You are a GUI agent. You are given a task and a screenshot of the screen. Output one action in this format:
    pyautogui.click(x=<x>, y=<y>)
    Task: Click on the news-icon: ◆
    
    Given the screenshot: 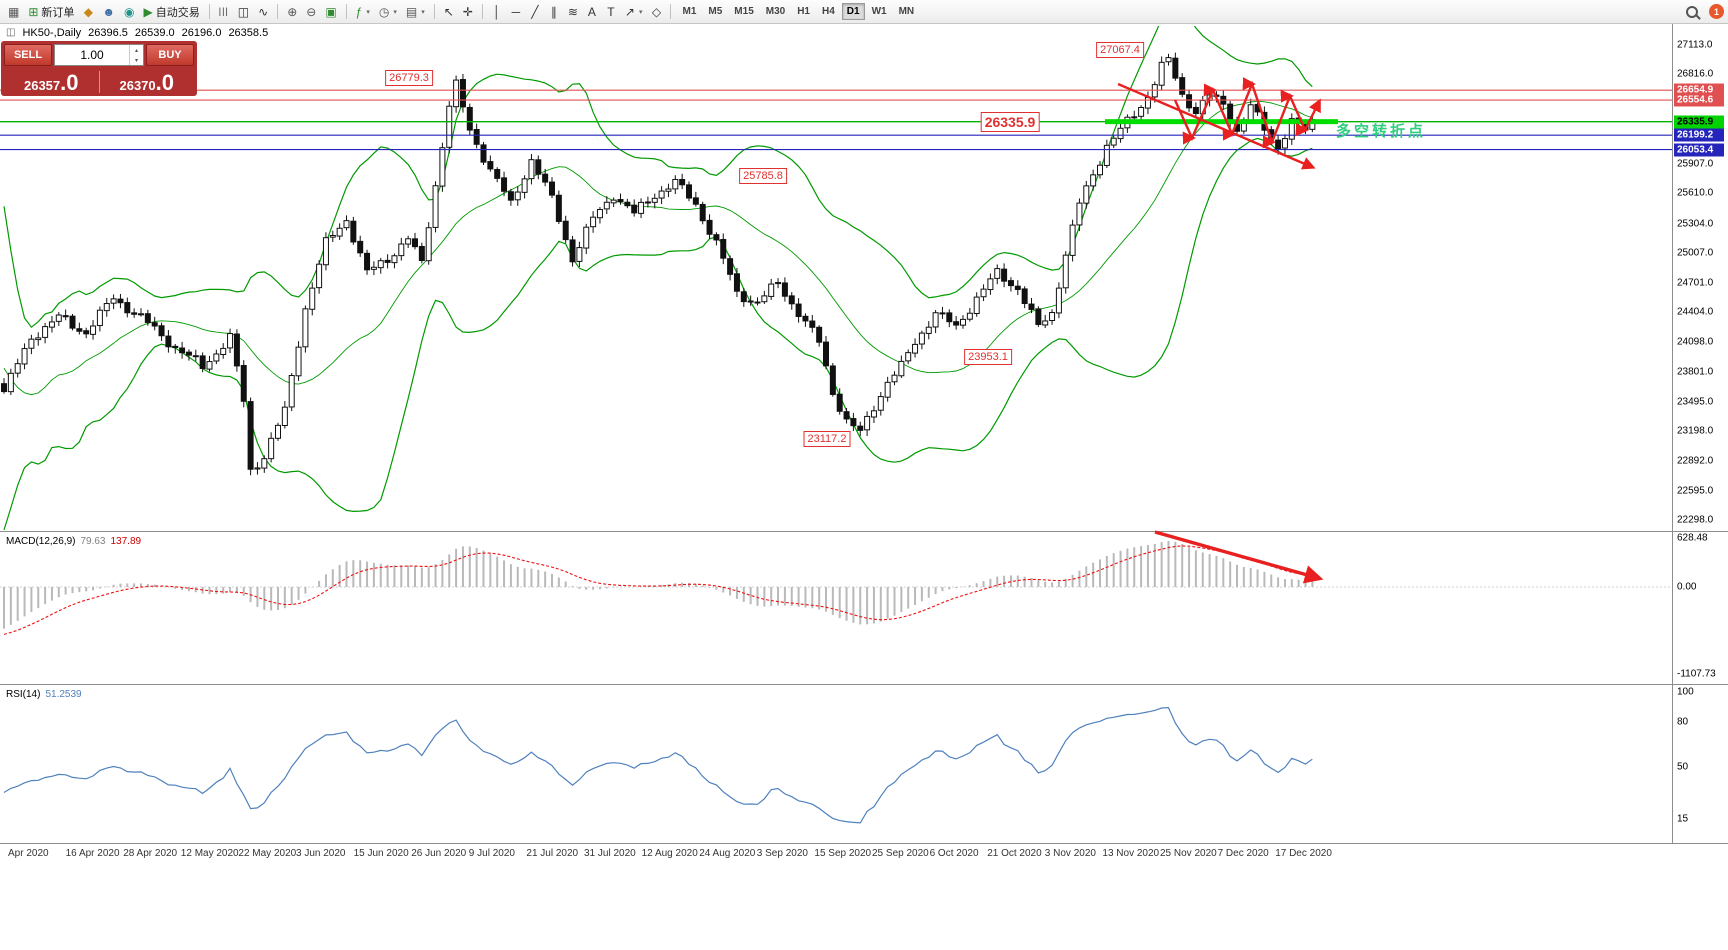 What is the action you would take?
    pyautogui.click(x=88, y=11)
    